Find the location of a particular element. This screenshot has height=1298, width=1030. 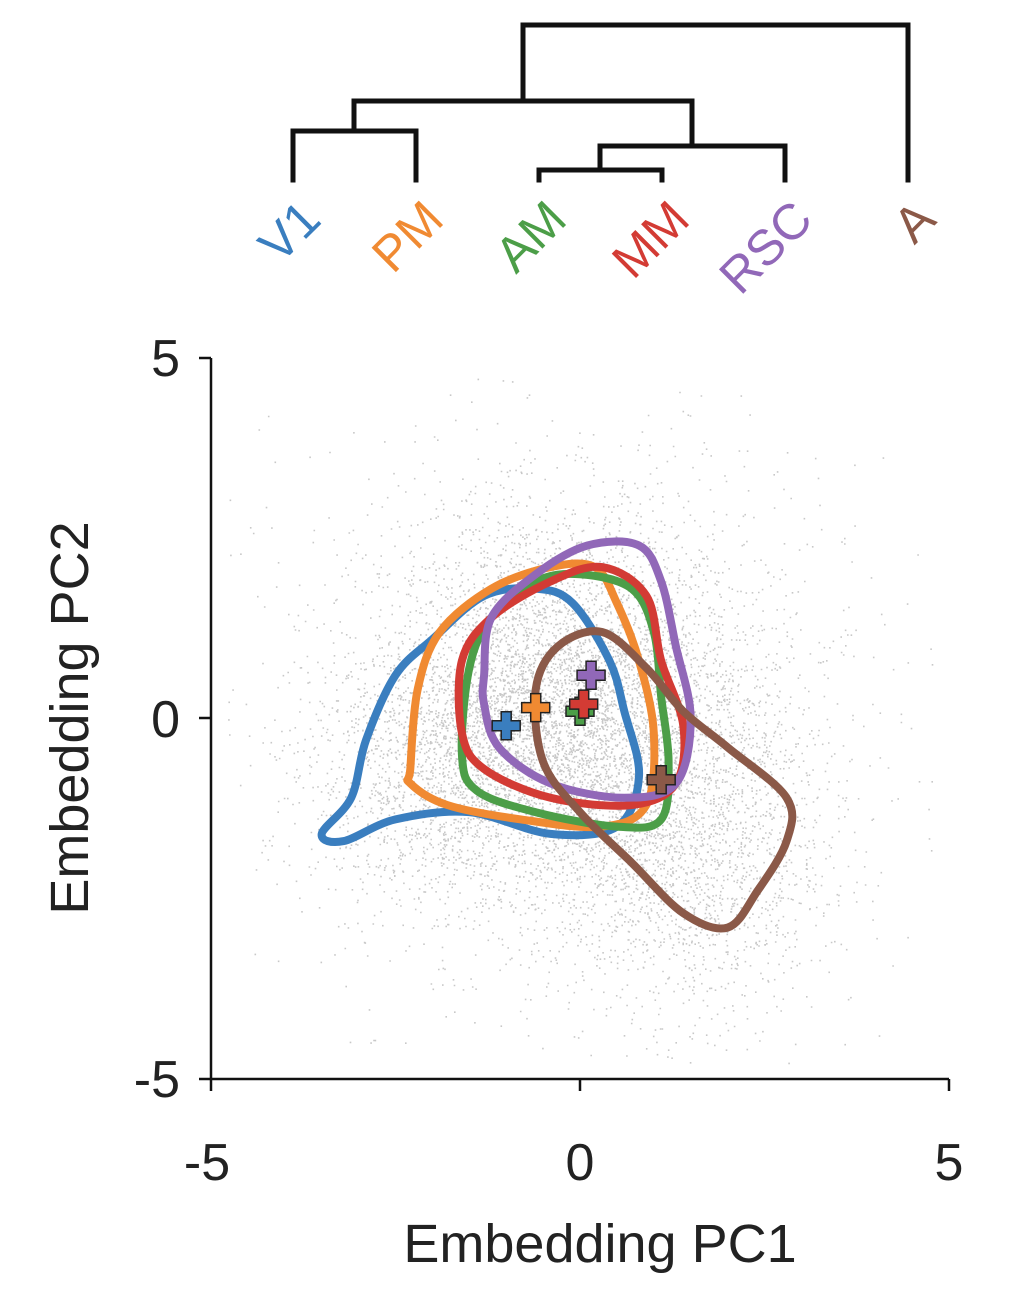

centroid-marker-a is located at coordinates (661, 780).